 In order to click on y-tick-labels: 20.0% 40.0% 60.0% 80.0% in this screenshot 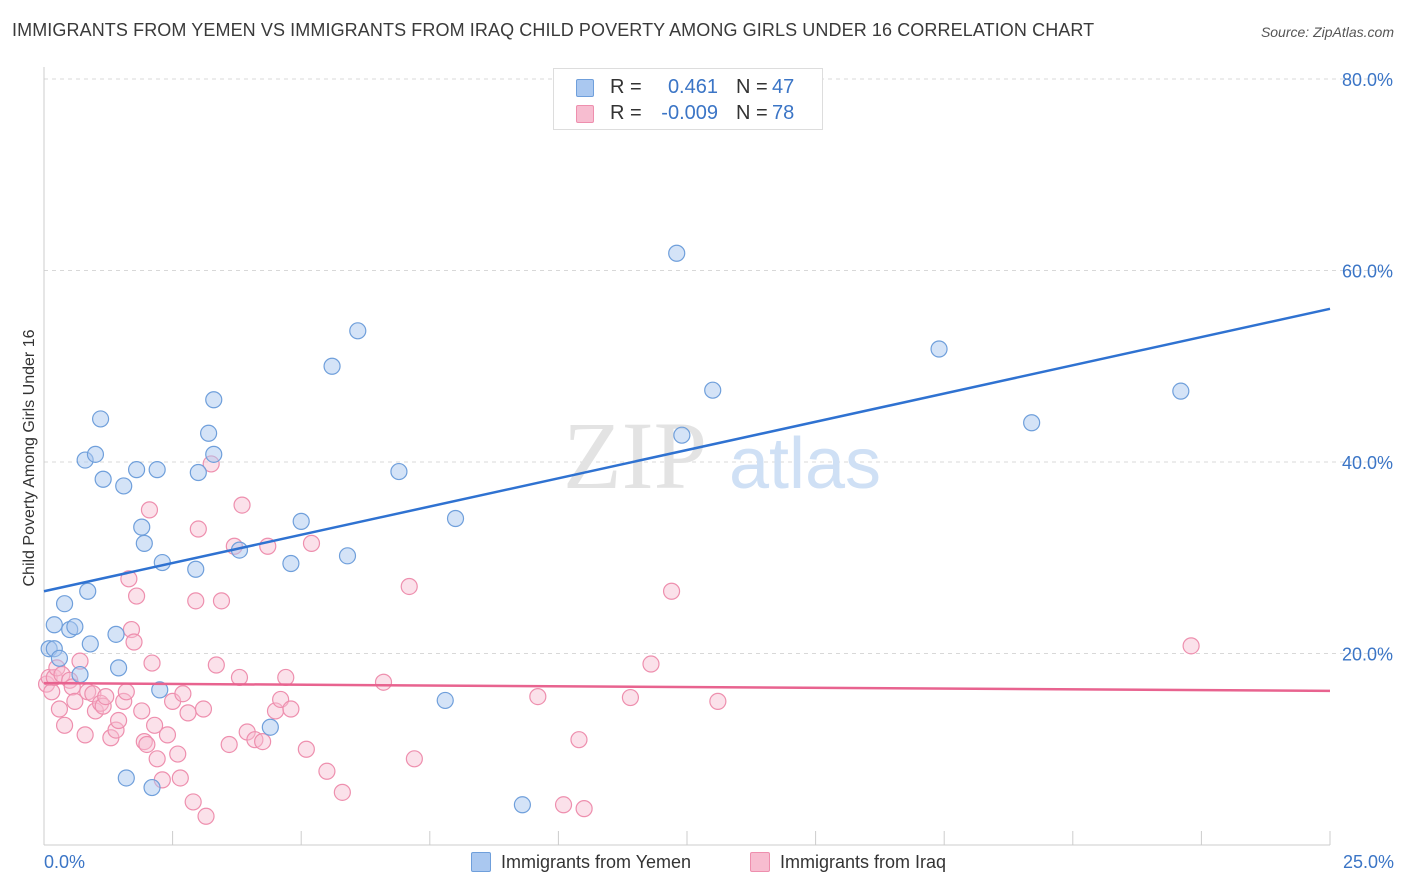, I will do `click(1367, 367)`.